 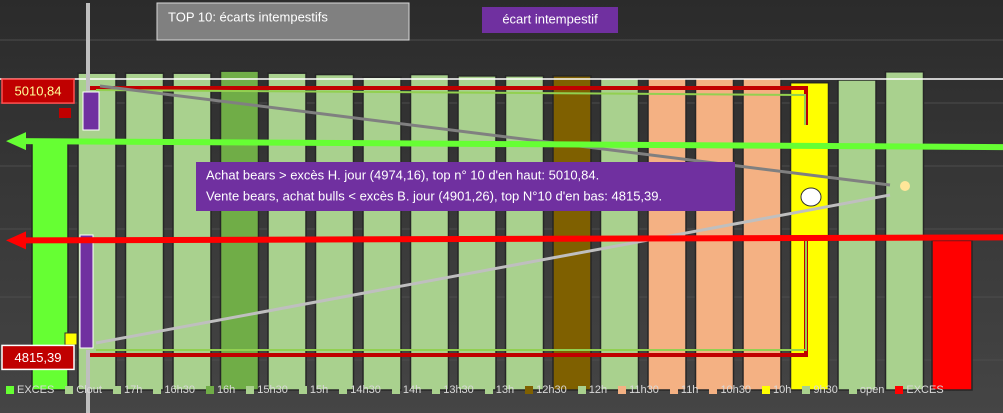 I want to click on legend-label: 15h, so click(x=319, y=390).